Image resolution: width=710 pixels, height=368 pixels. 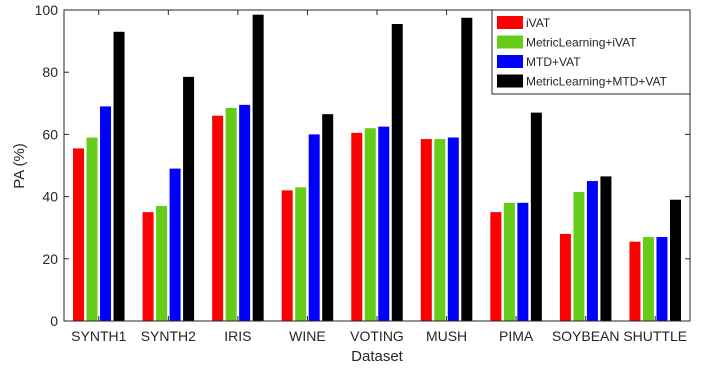 What do you see at coordinates (168, 336) in the screenshot?
I see `x-tick-label: SYNTH2` at bounding box center [168, 336].